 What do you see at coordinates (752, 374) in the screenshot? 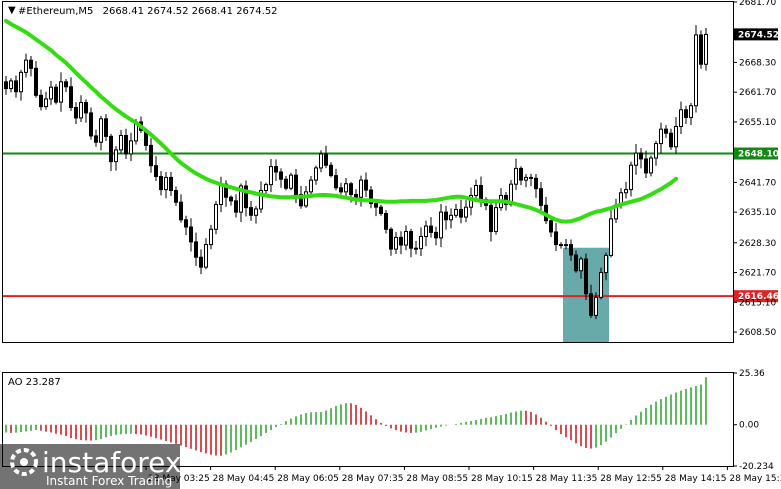
I see `ao-tick-label: 25.36` at bounding box center [752, 374].